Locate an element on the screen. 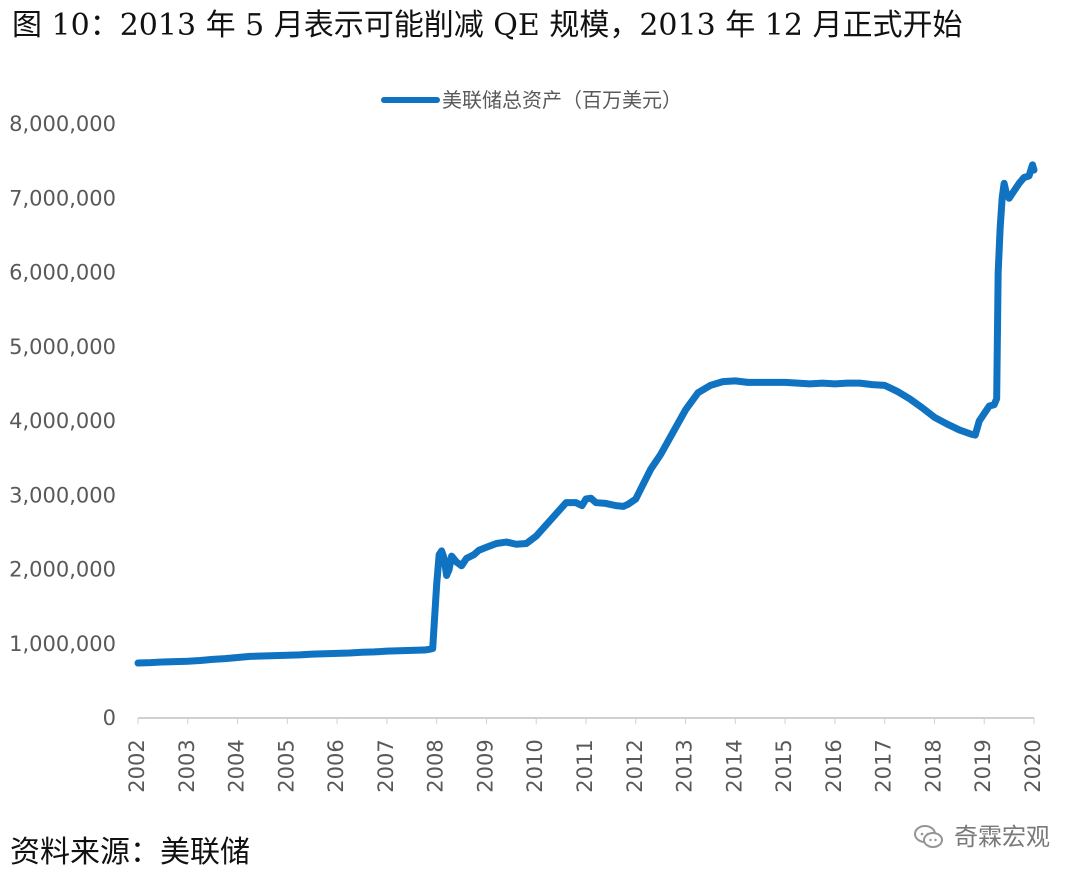  x-tick-label: 2020 is located at coordinates (1033, 765).